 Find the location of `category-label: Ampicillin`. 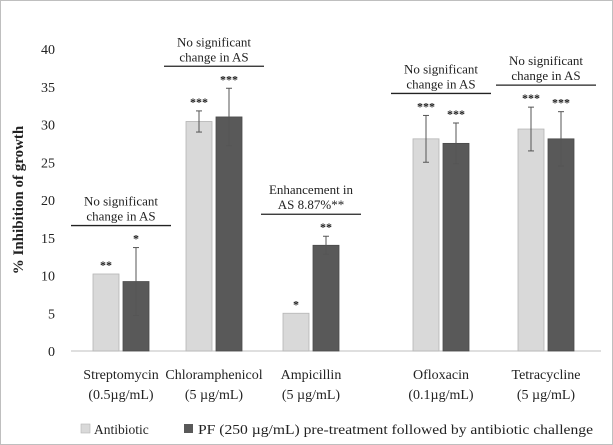

category-label: Ampicillin is located at coordinates (311, 375).